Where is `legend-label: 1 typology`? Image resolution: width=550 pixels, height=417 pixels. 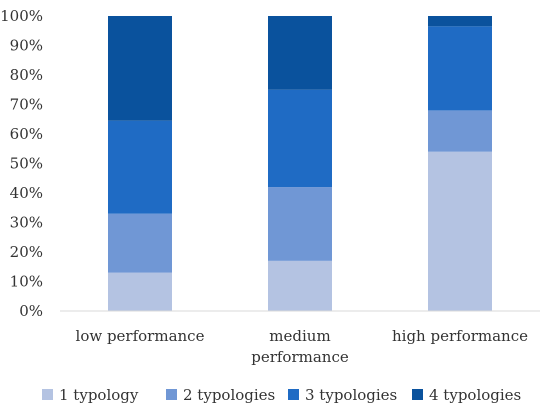
legend-label: 1 typology is located at coordinates (99, 395).